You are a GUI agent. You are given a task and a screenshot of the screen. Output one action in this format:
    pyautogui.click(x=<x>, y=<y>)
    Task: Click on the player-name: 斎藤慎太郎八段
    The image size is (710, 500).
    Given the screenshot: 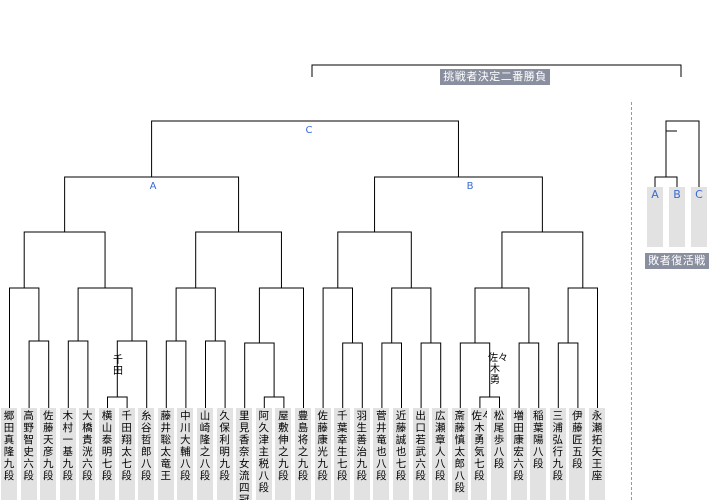 What is the action you would take?
    pyautogui.click(x=459, y=454)
    